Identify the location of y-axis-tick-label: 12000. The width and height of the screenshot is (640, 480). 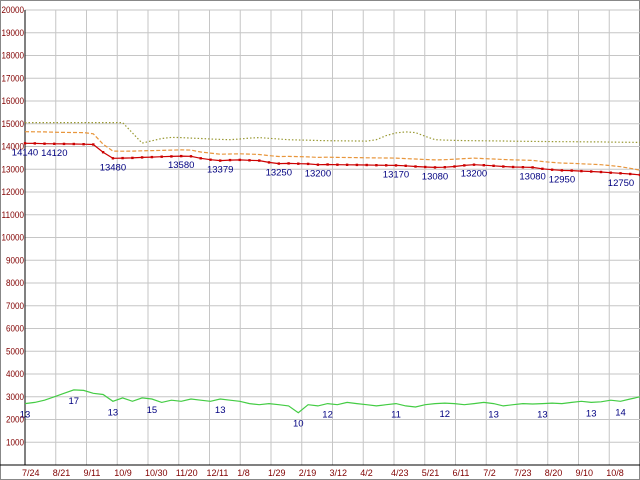
(13, 192).